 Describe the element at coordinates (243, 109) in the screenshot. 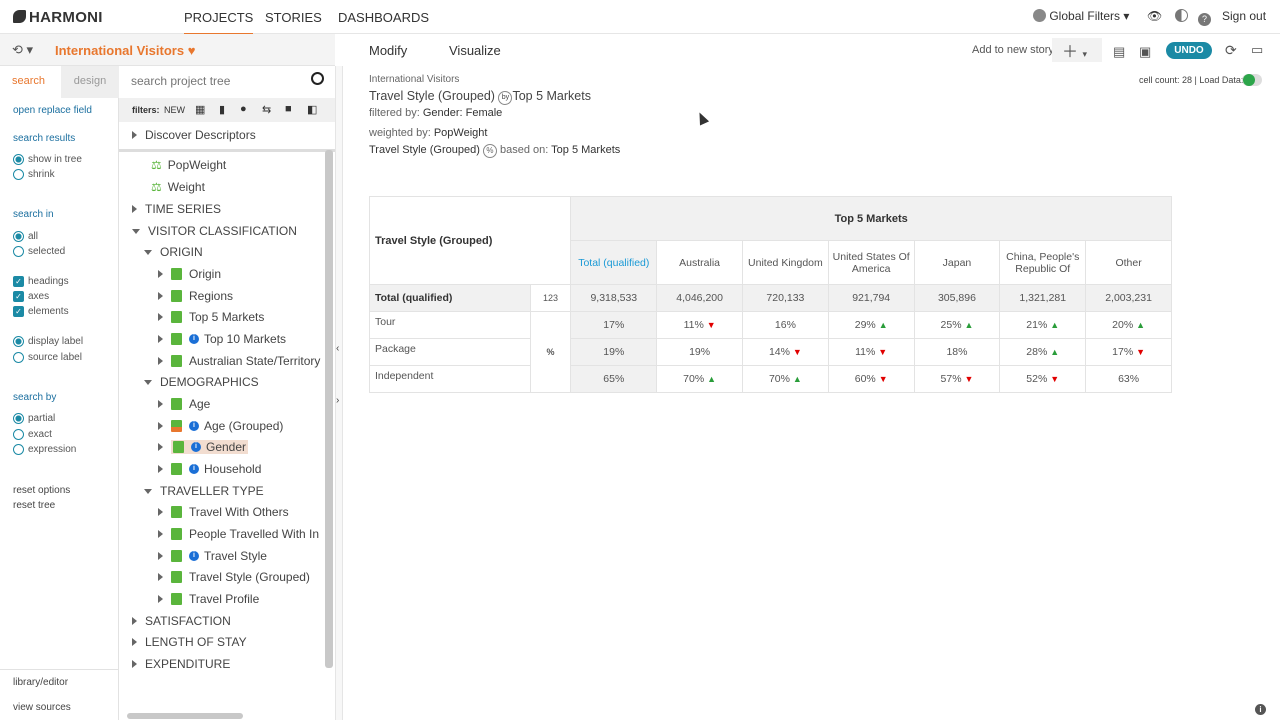

I see `pin-filter-icon: ●` at that location.